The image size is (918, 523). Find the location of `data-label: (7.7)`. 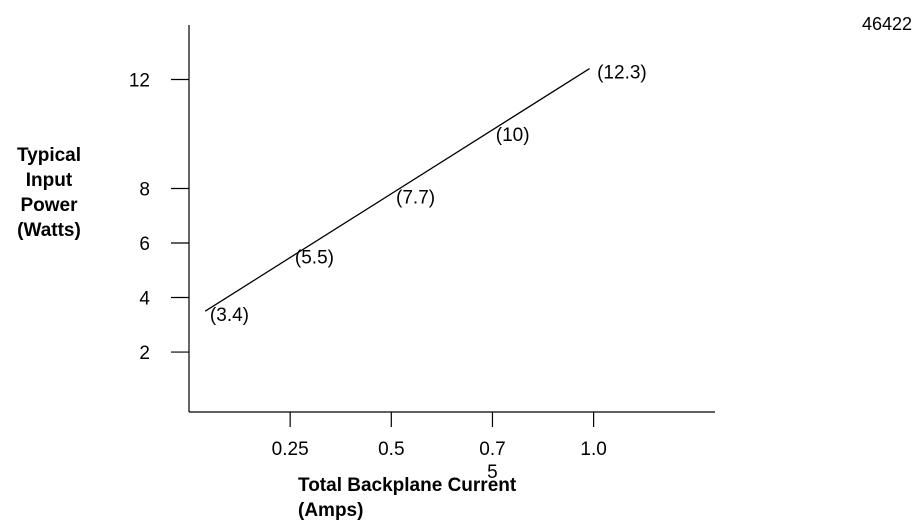

data-label: (7.7) is located at coordinates (415, 198).